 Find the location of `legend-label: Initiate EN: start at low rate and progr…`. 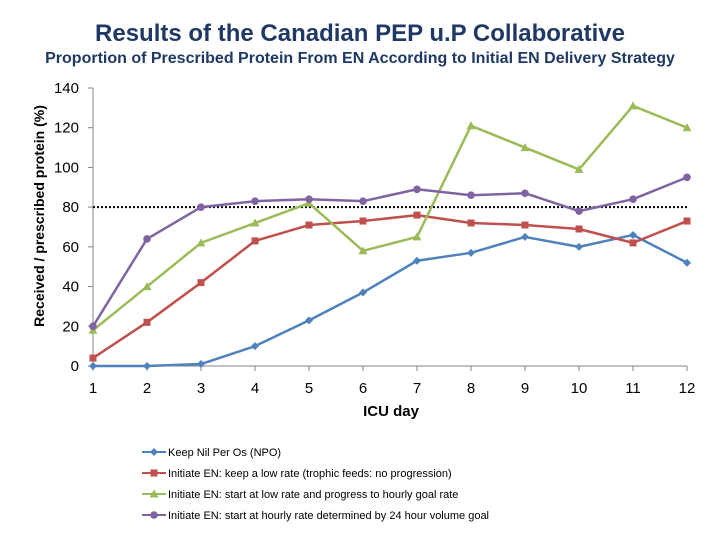

legend-label: Initiate EN: start at low rate and progr… is located at coordinates (313, 495).